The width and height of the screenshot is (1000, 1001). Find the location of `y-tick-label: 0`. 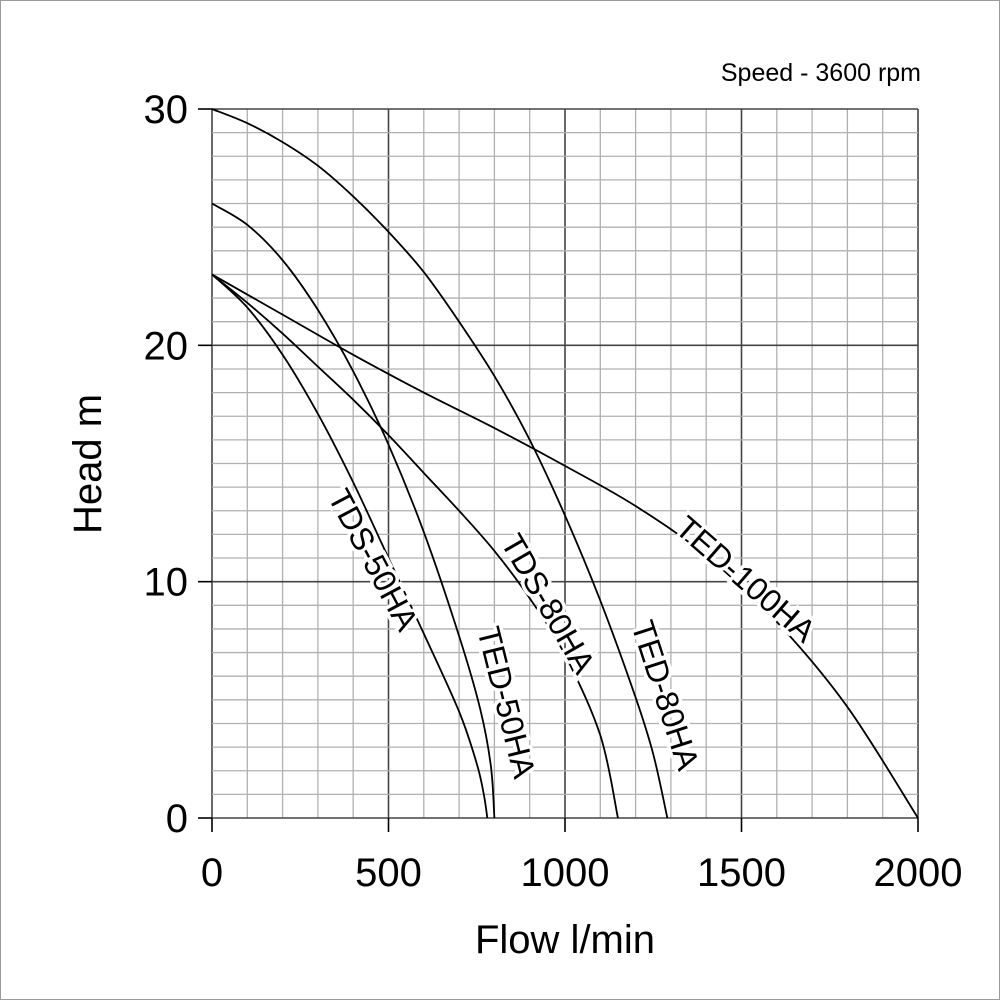

y-tick-label: 0 is located at coordinates (177, 819).